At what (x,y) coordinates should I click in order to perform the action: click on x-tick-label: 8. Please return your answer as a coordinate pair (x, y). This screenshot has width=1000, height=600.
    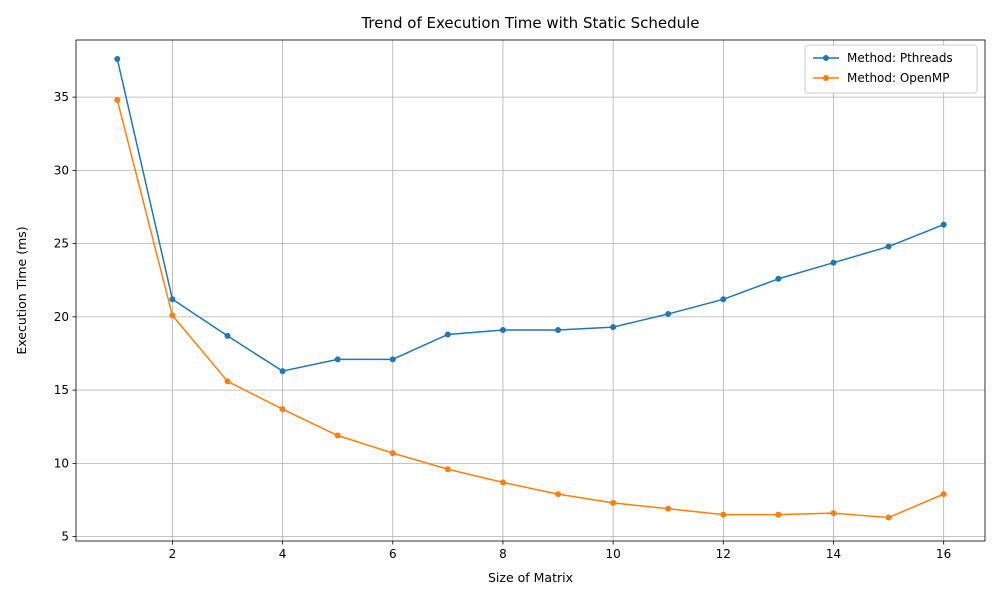
    Looking at the image, I should click on (503, 554).